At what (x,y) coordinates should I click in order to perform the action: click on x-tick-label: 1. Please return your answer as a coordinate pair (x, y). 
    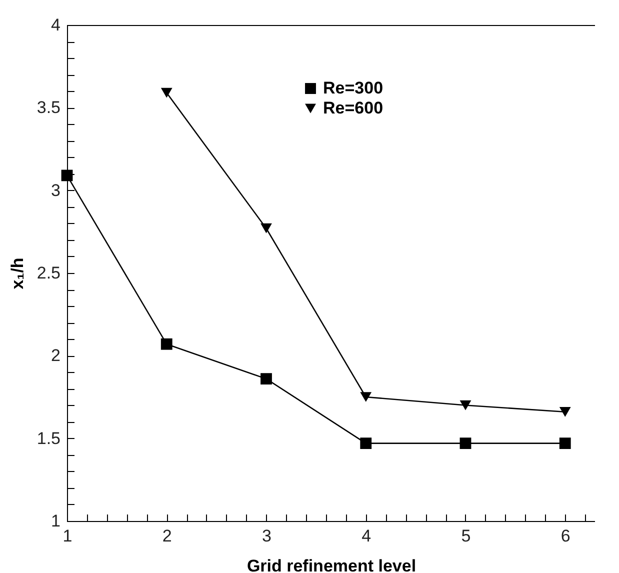
    Looking at the image, I should click on (67, 536).